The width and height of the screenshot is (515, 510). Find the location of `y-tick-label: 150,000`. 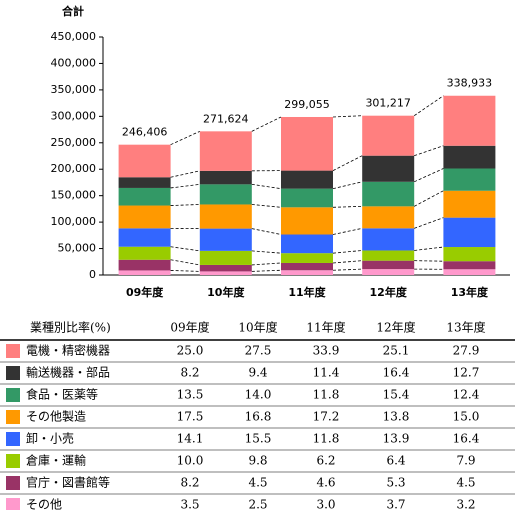

y-tick-label: 150,000 is located at coordinates (74, 195).